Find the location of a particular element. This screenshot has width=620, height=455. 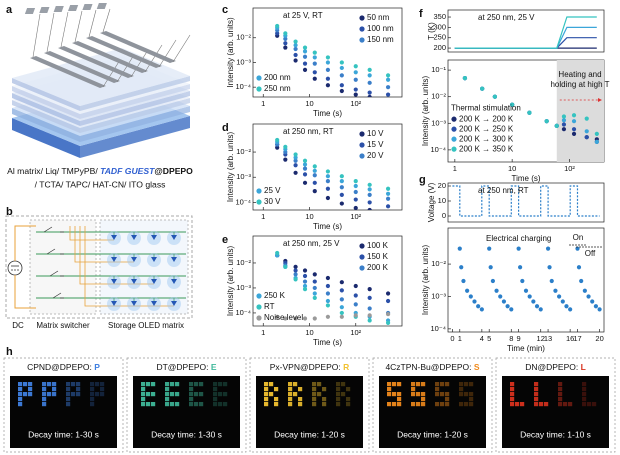

decay-time: Decay time: 1-30 s is located at coordinates (186, 434).